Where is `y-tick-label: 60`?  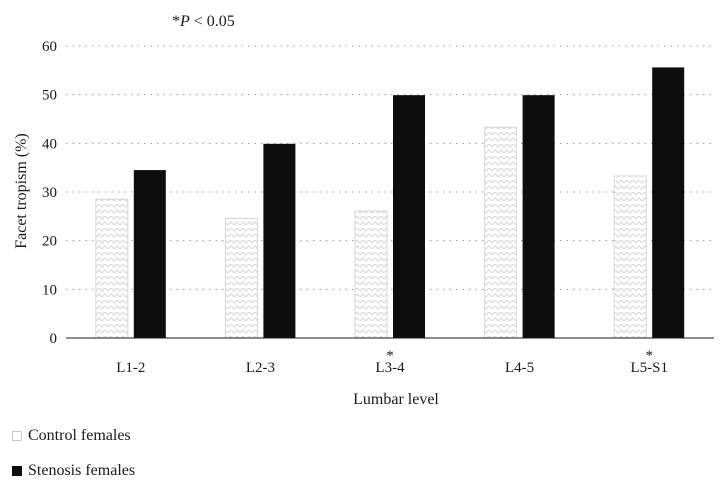
y-tick-label: 60 is located at coordinates (49, 47).